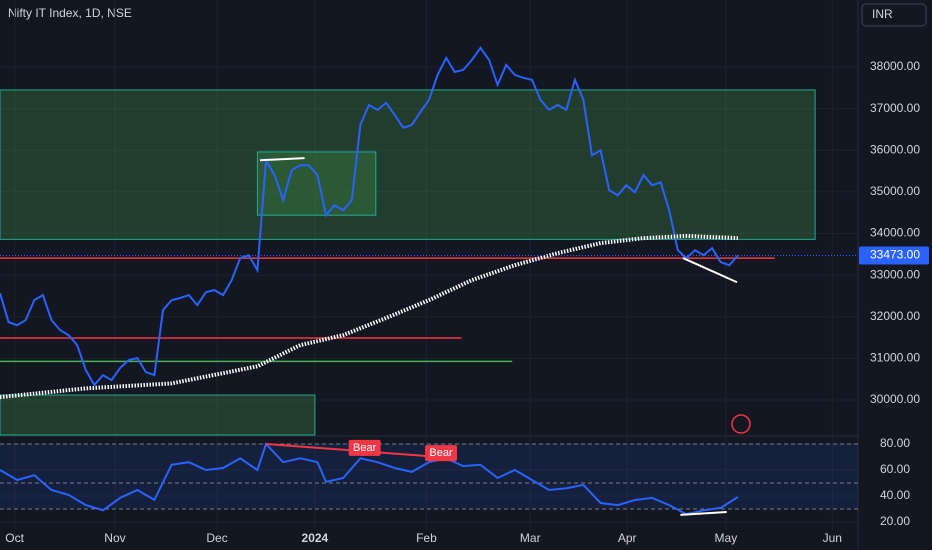  Describe the element at coordinates (895, 274) in the screenshot. I see `y-tick-label: 33000.00` at that location.